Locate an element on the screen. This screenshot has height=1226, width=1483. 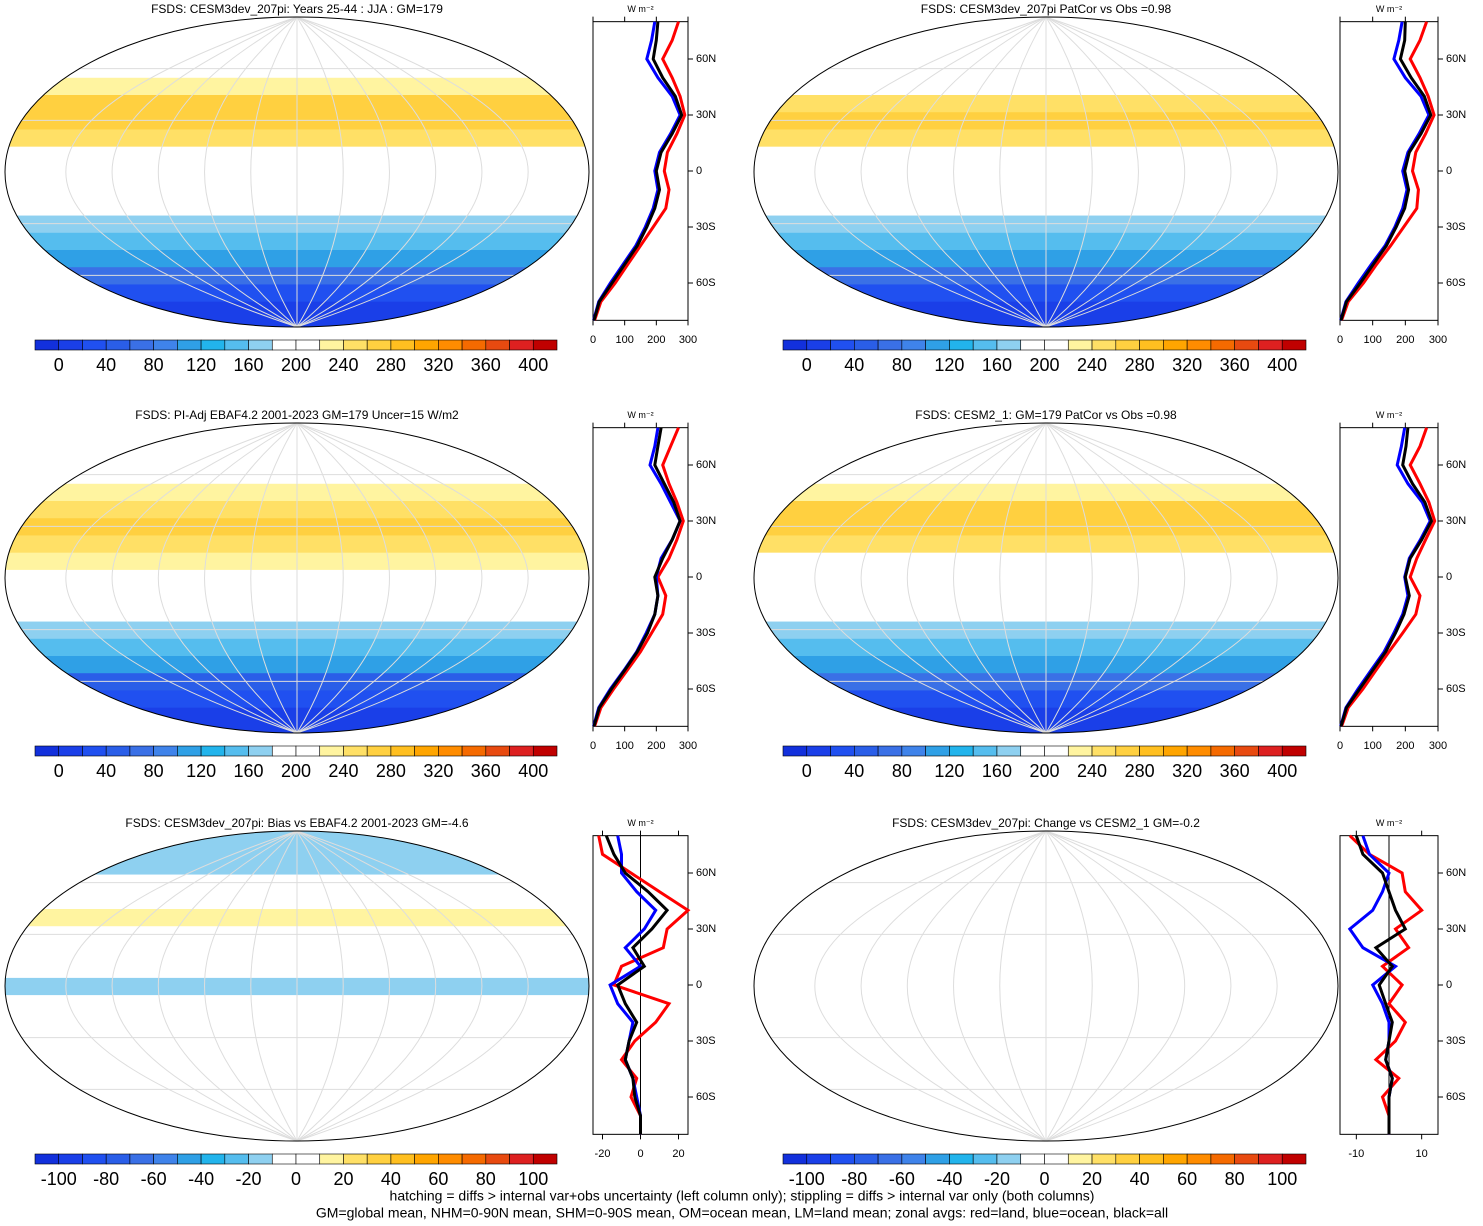
colorbar-label: 80 is located at coordinates (902, 771).